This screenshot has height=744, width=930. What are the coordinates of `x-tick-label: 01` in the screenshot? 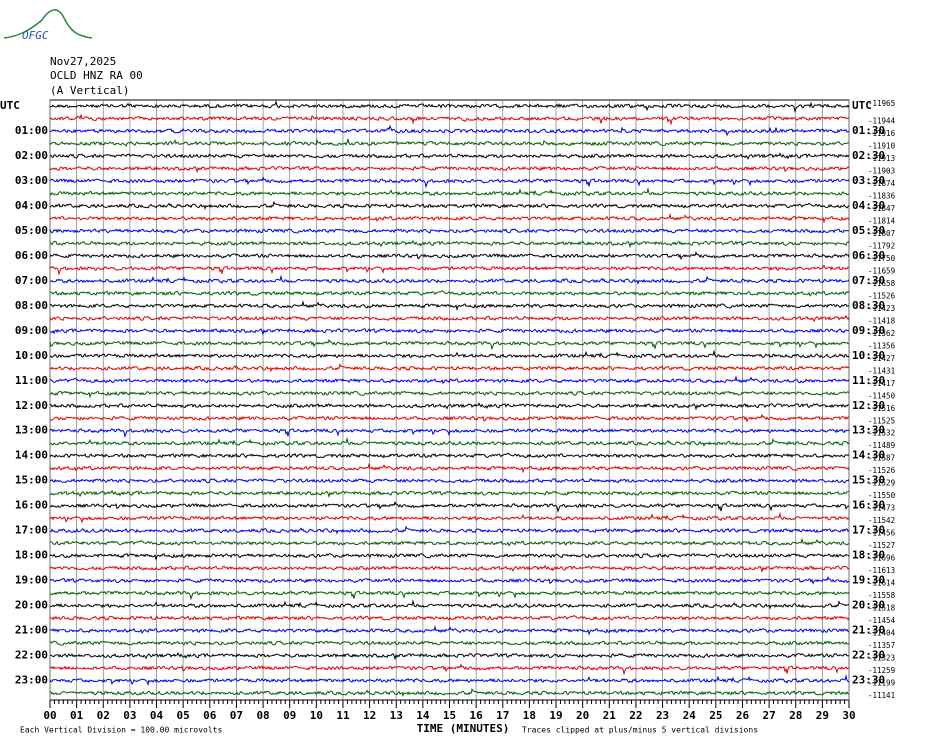 It's located at (77, 715).